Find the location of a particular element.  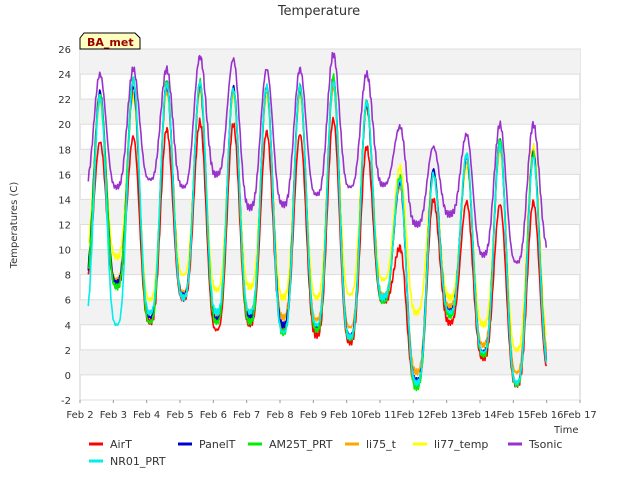

x-tick-label: Feb 9 is located at coordinates (313, 415).